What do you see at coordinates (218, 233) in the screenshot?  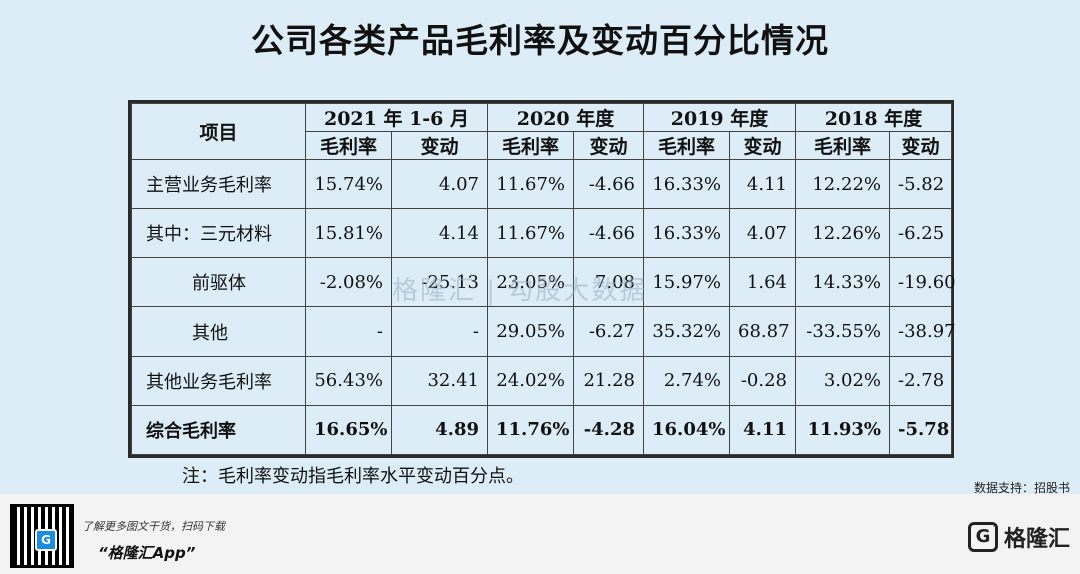 I see `row-label: 其中：三元材料` at bounding box center [218, 233].